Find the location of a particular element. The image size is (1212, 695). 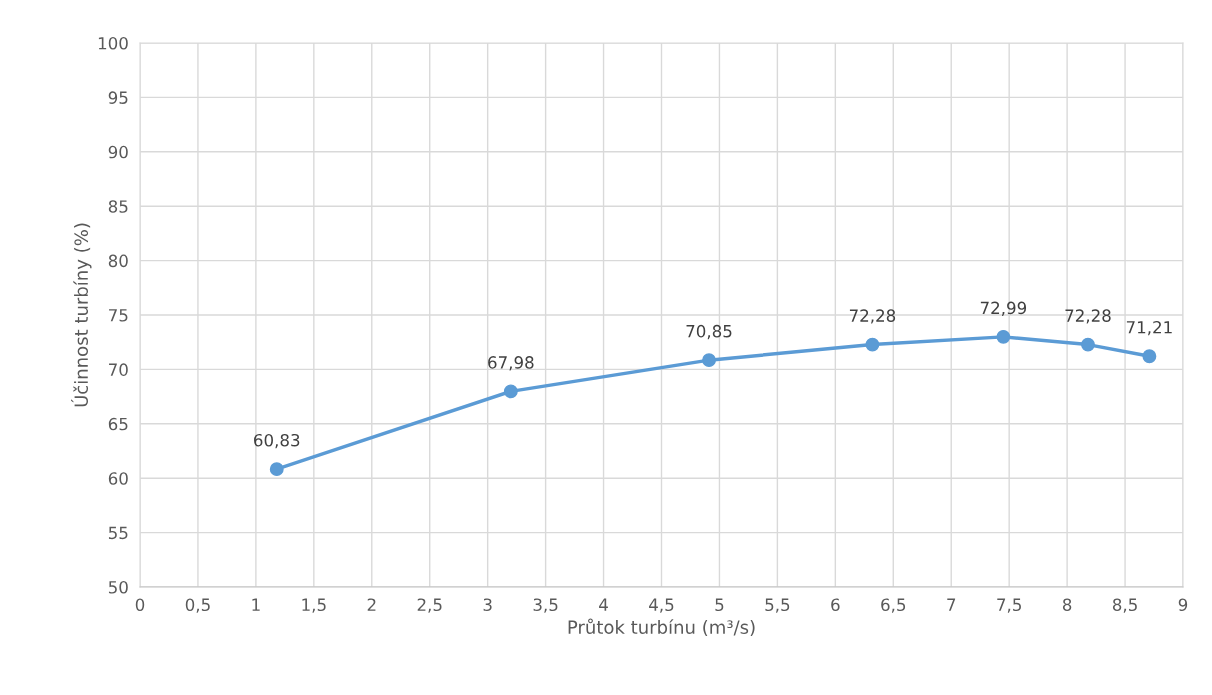

x-axis-title: Průtok turbínu (m³/s) is located at coordinates (661, 627).